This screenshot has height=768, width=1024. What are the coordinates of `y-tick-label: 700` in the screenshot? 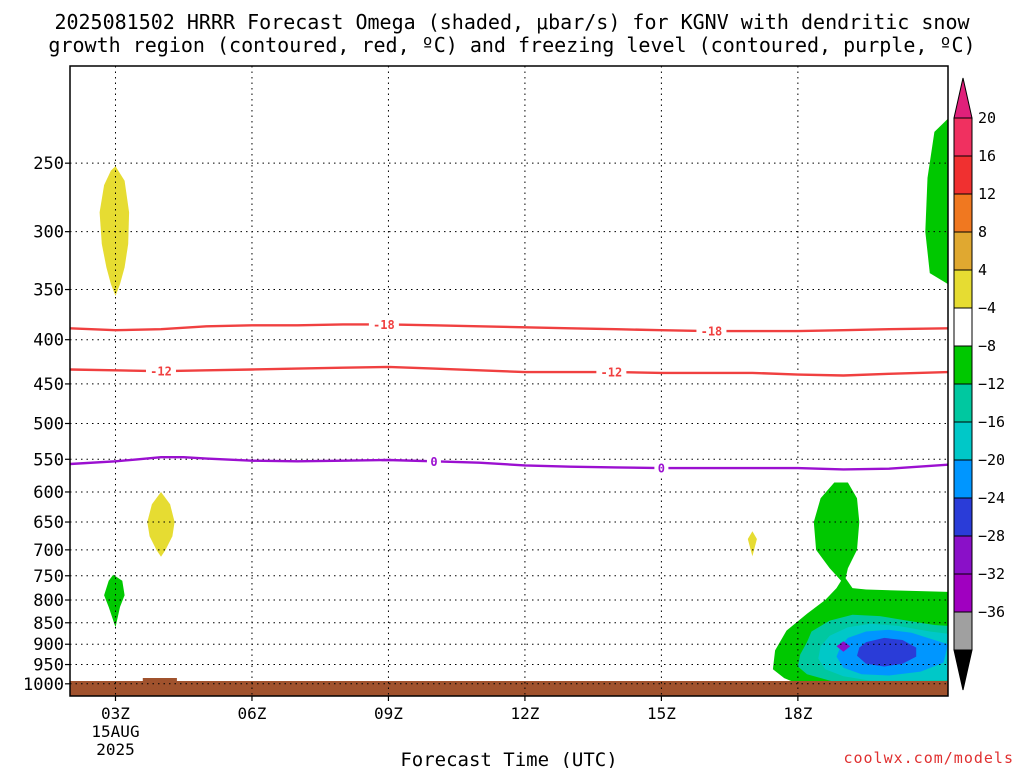 It's located at (48, 551).